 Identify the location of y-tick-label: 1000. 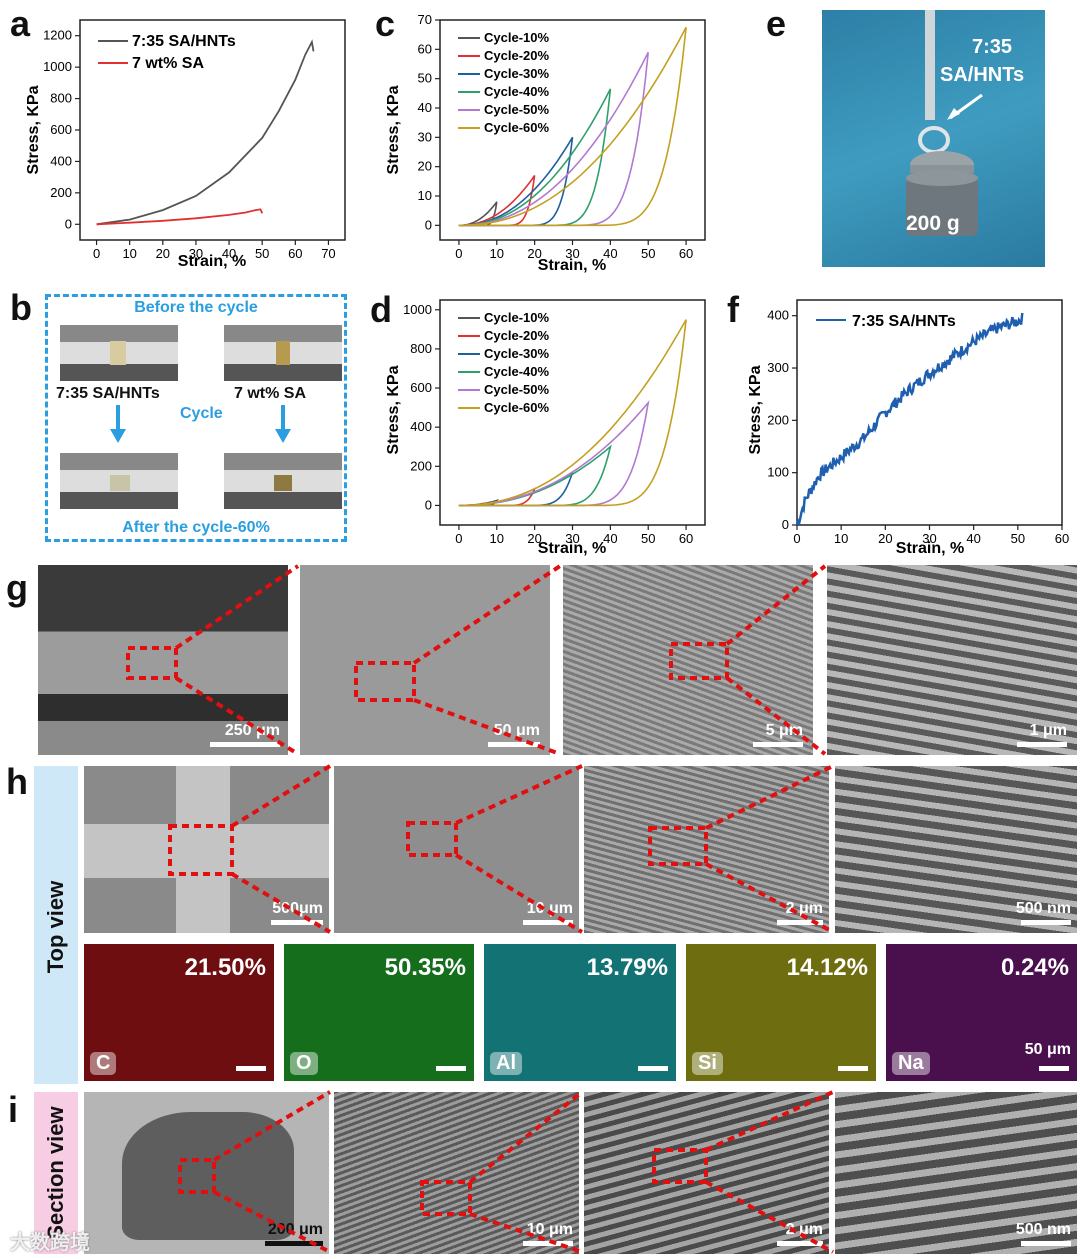
(417, 309).